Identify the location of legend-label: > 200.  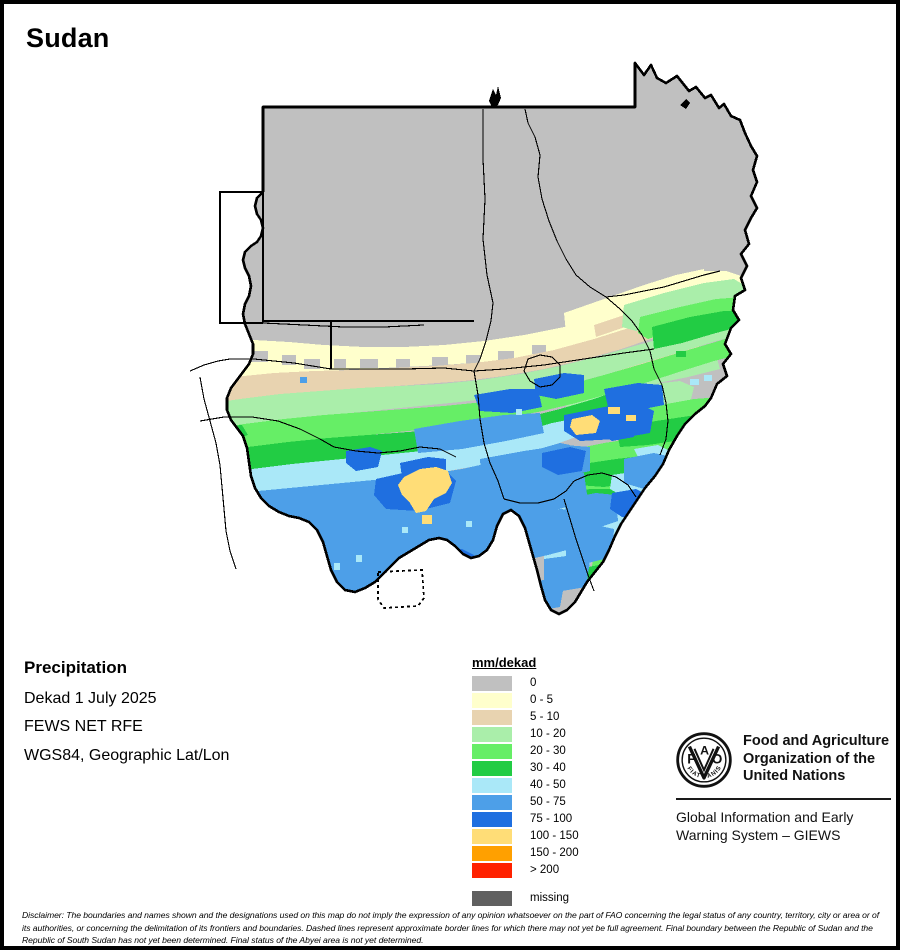
(545, 869).